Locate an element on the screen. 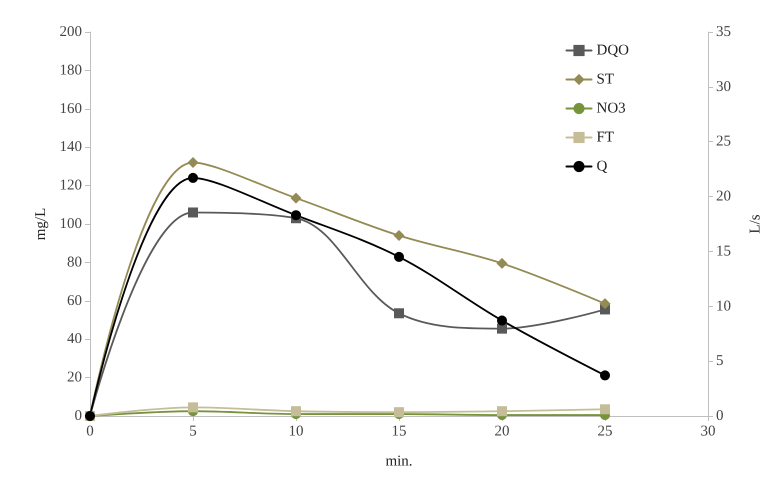  y-tick-label: 200 is located at coordinates (71, 32).